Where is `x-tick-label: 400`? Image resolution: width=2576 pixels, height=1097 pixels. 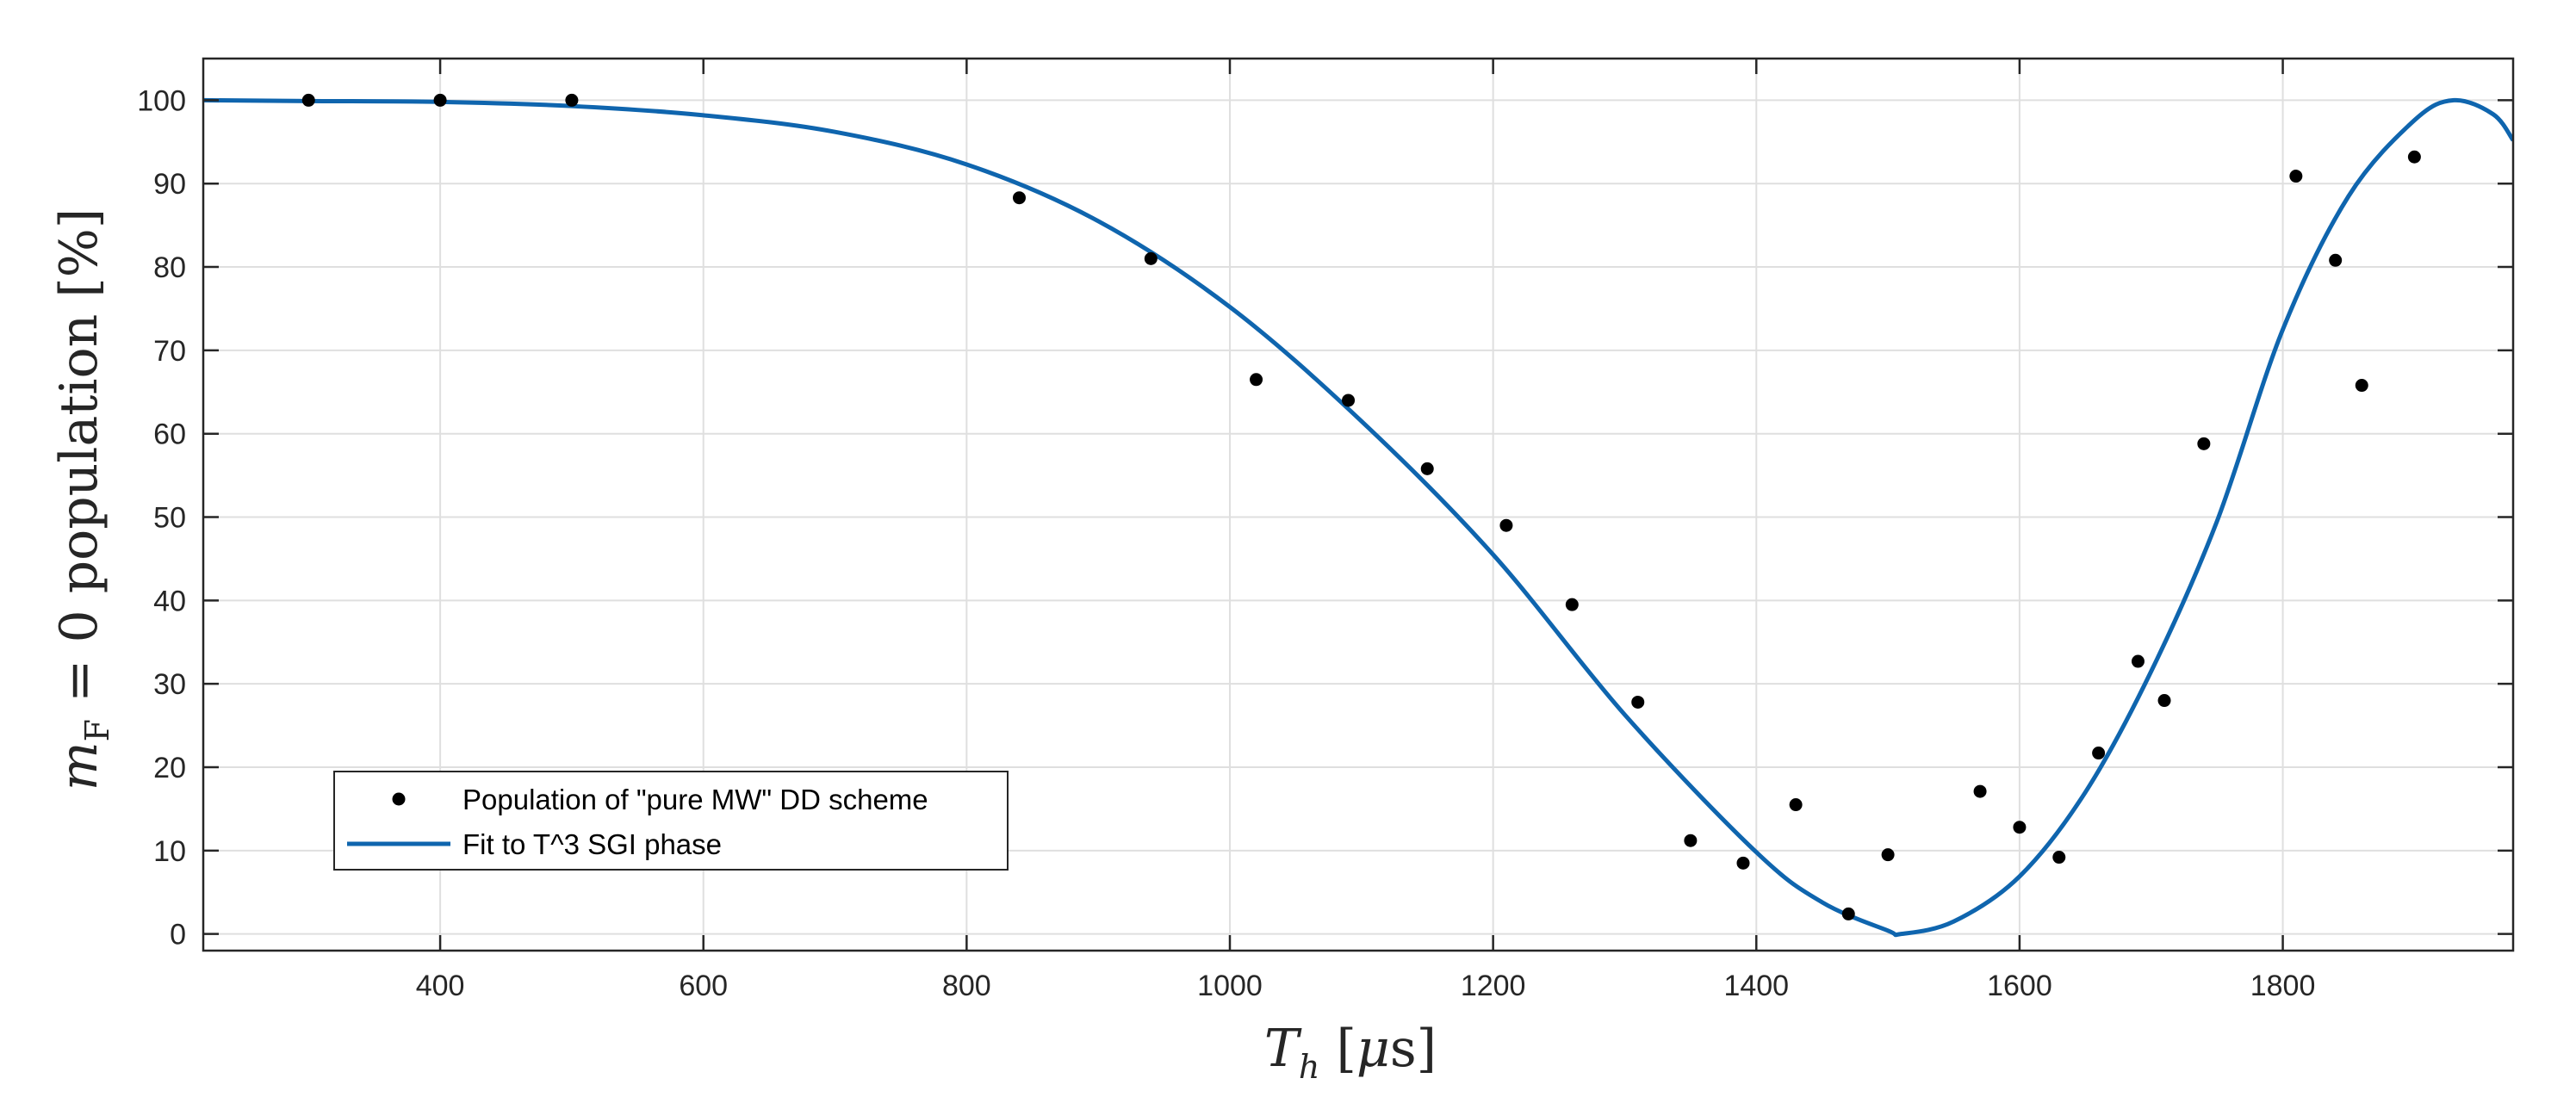
x-tick-label: 400 is located at coordinates (440, 986).